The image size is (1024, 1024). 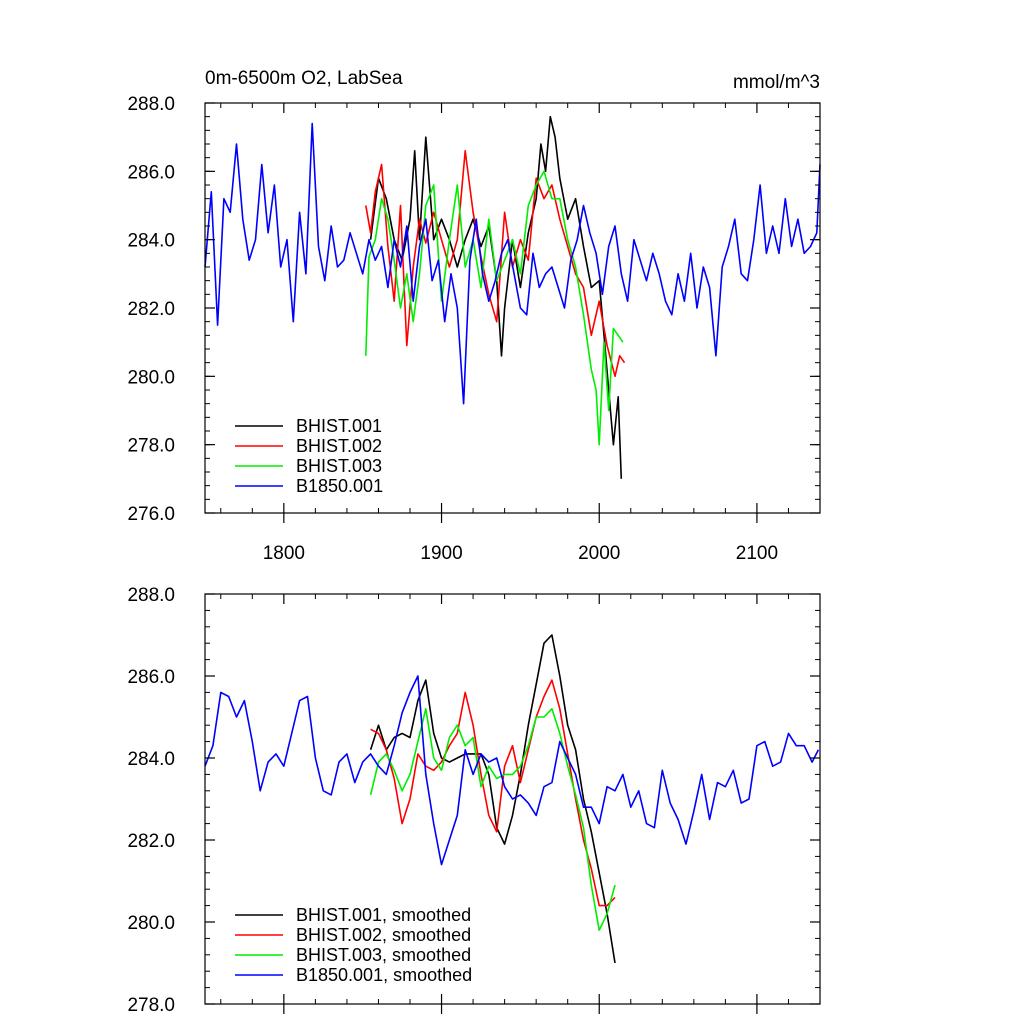 I want to click on legend-label: B1850.001, so click(x=339, y=486).